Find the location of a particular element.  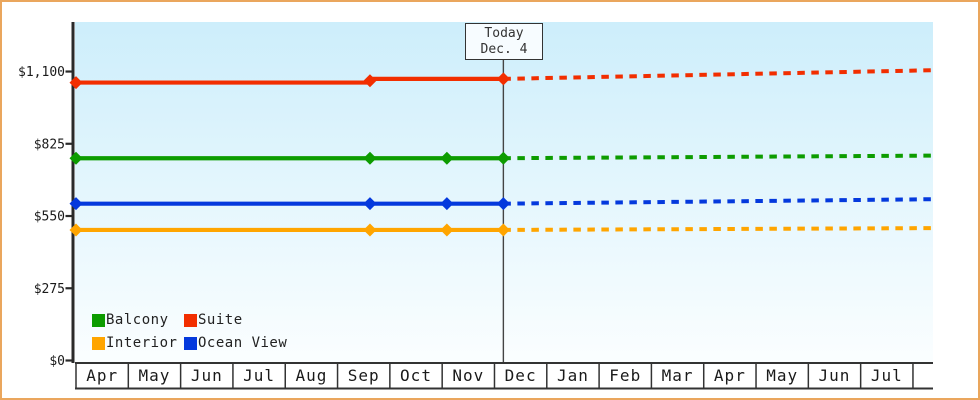

month-label: Dec is located at coordinates (521, 375).